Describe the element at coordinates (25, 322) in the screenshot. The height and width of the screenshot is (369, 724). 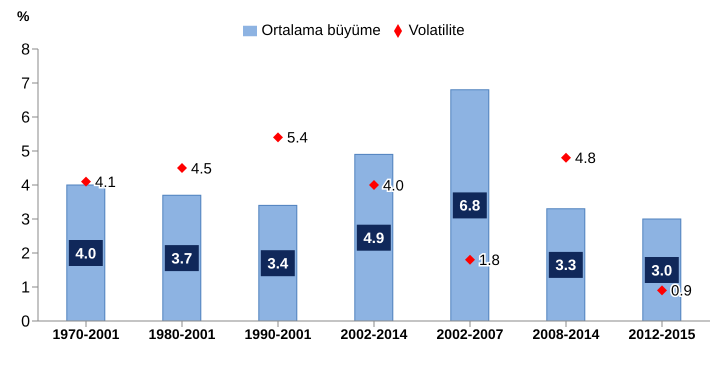
I see `y-tick-label: 0` at that location.